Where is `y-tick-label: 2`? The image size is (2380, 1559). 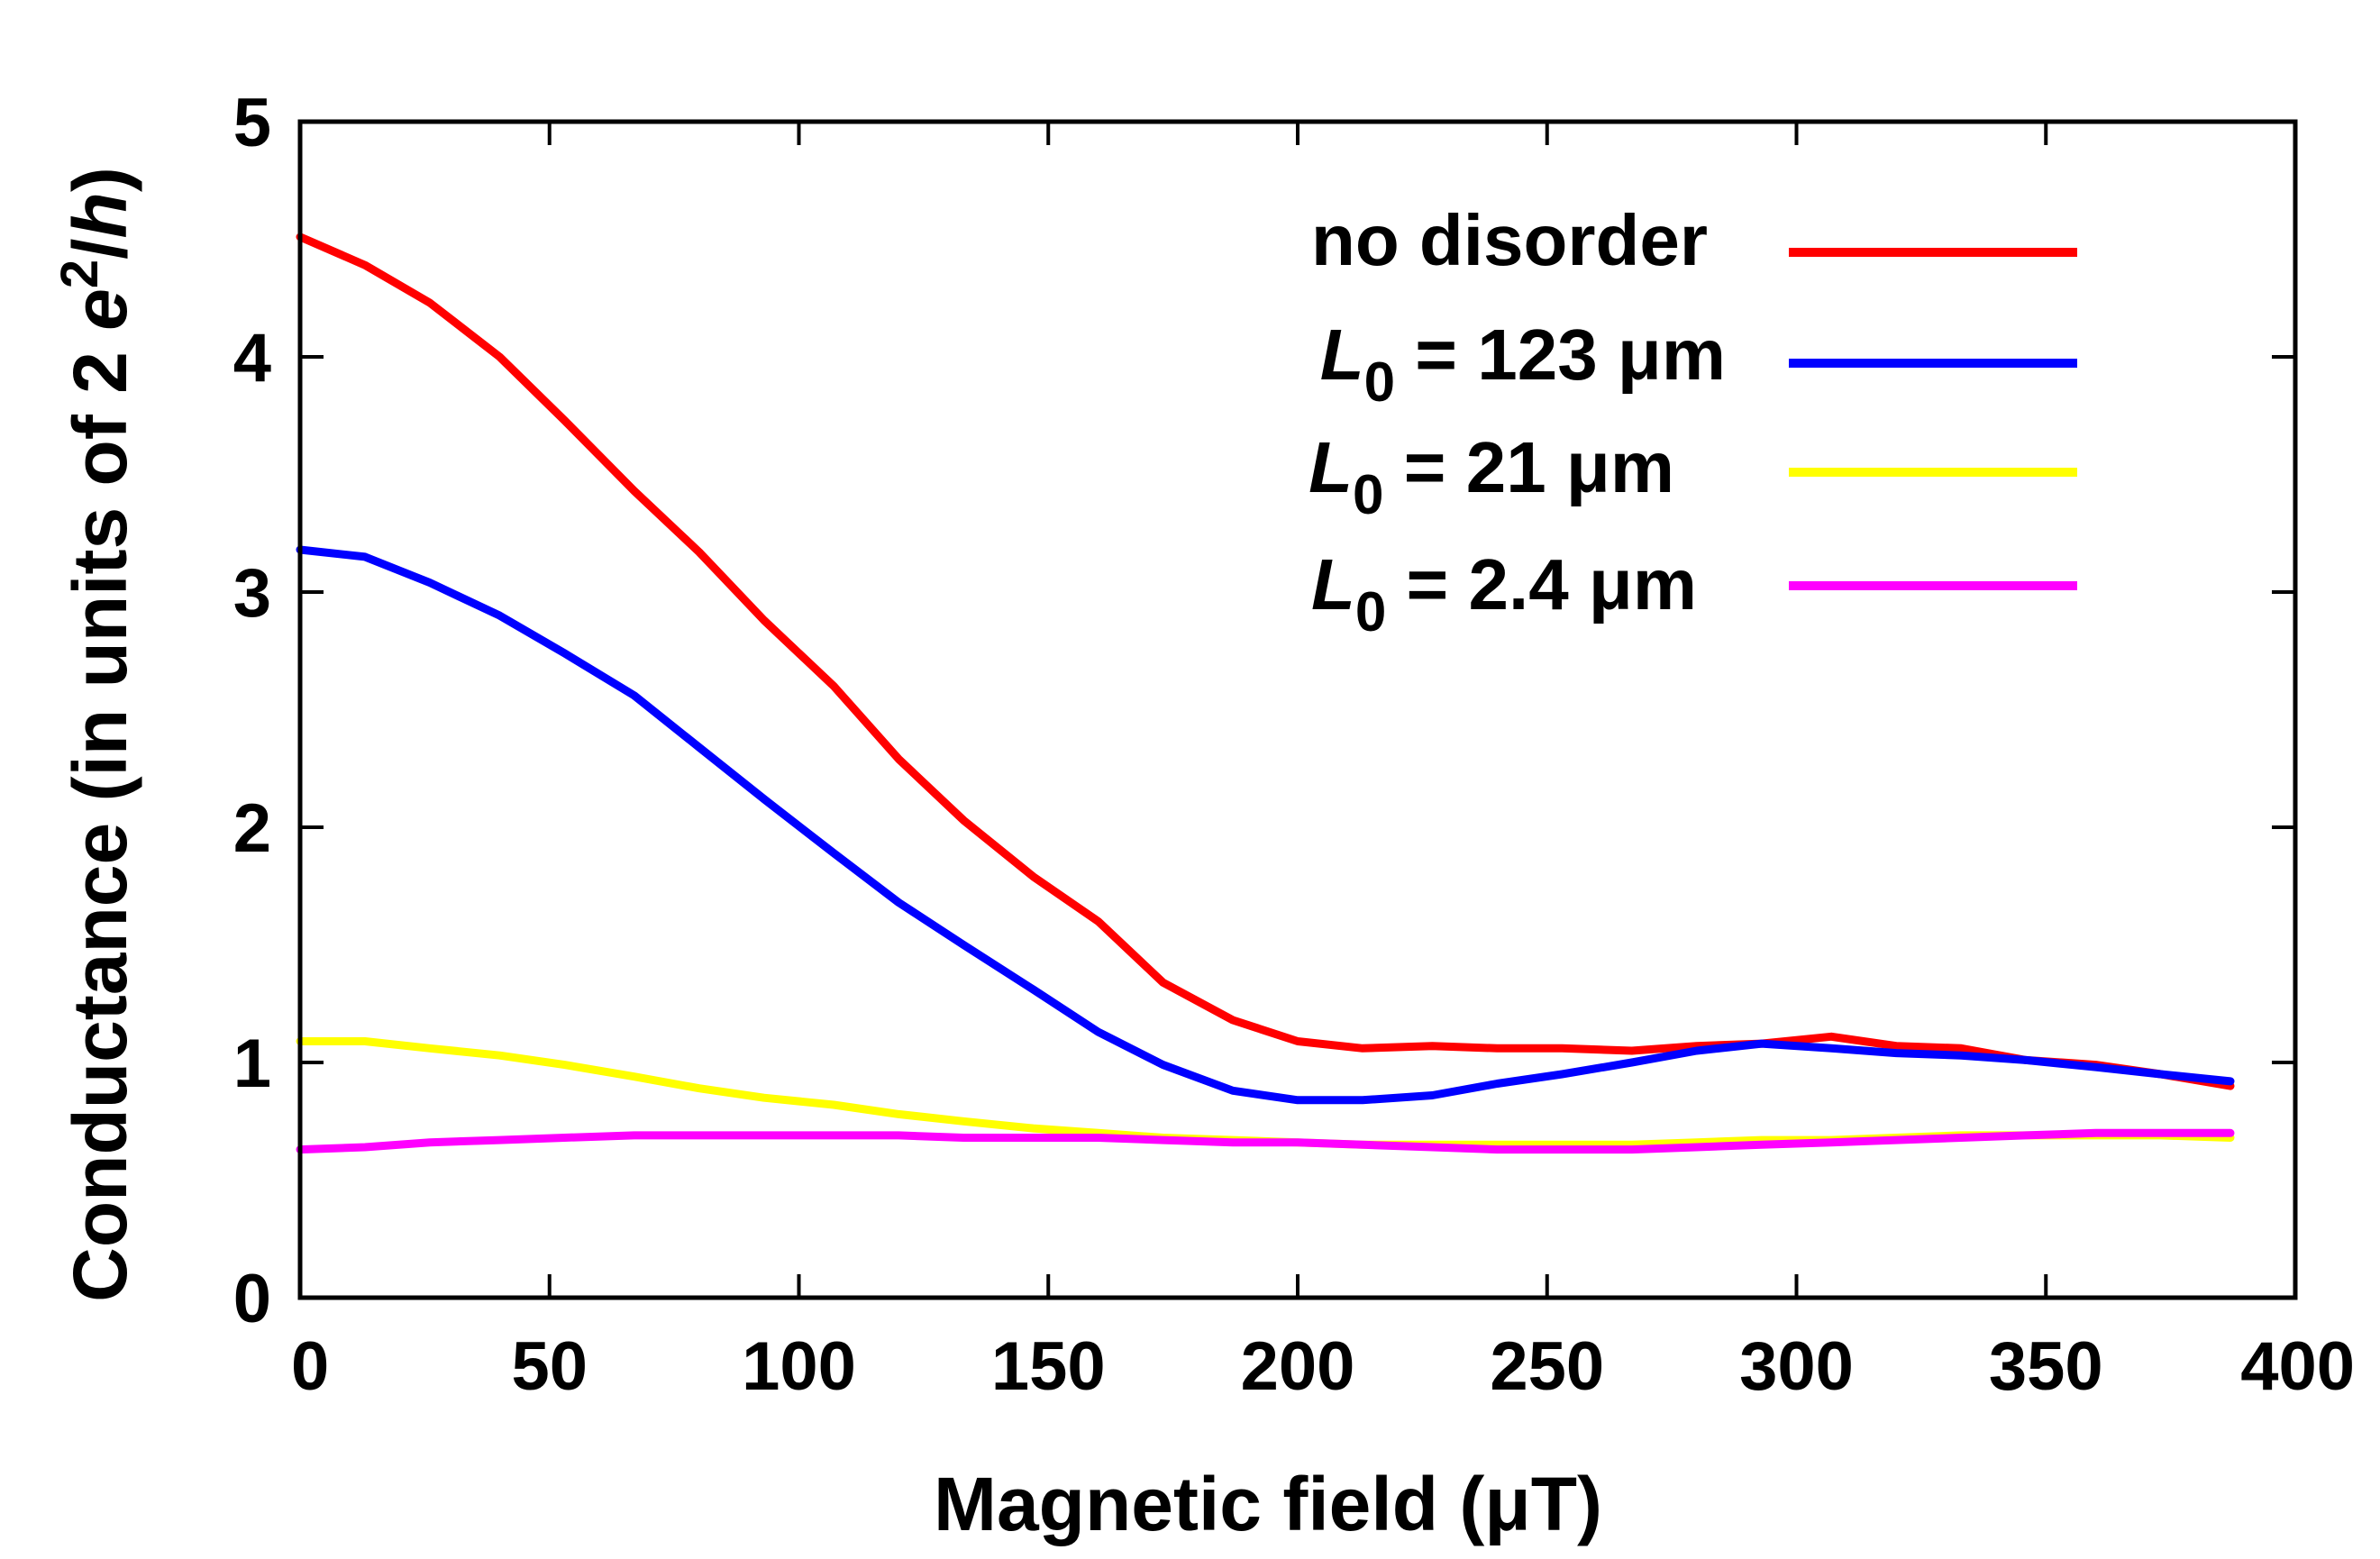 y-tick-label: 2 is located at coordinates (252, 828).